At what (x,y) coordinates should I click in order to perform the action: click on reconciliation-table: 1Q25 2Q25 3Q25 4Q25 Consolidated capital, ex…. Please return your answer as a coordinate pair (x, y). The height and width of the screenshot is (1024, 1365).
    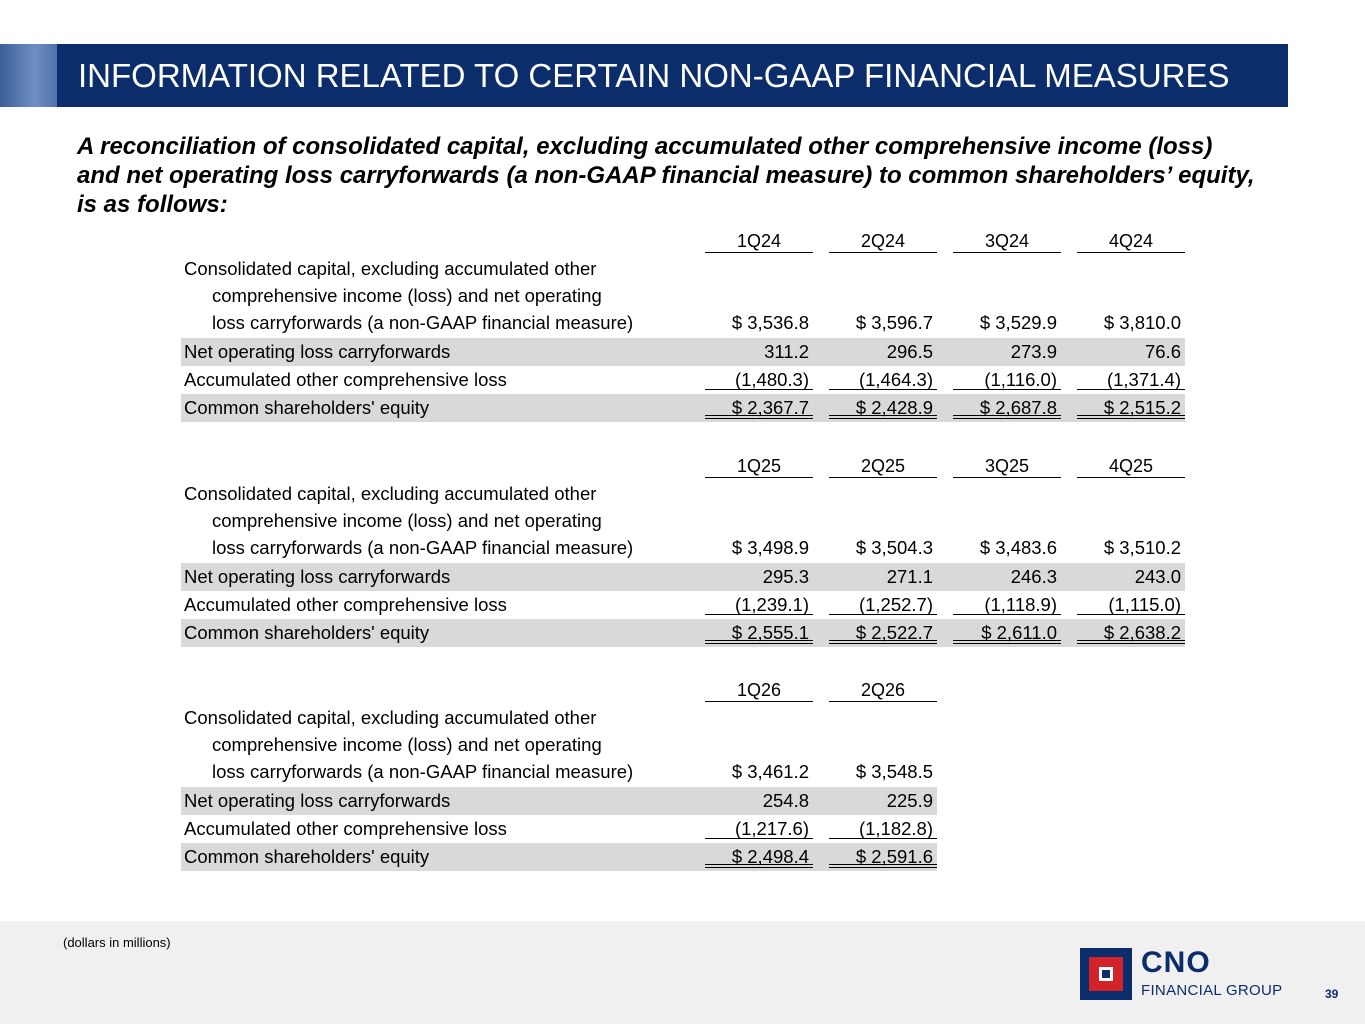
    Looking at the image, I should click on (686, 551).